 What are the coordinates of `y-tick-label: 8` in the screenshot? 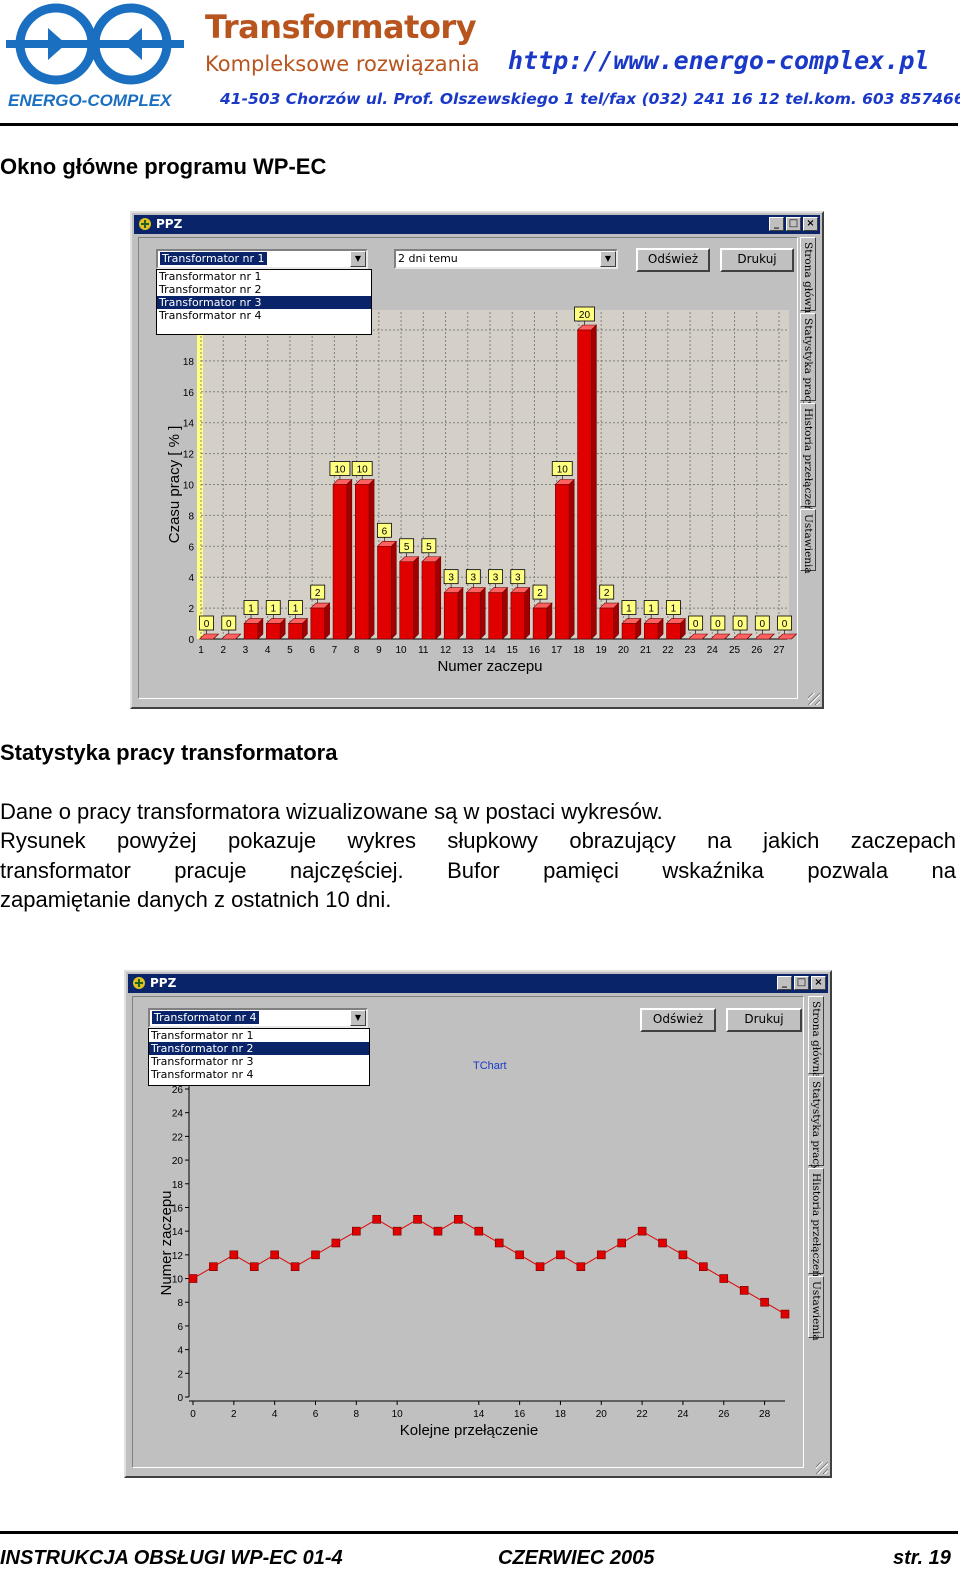 It's located at (180, 1303).